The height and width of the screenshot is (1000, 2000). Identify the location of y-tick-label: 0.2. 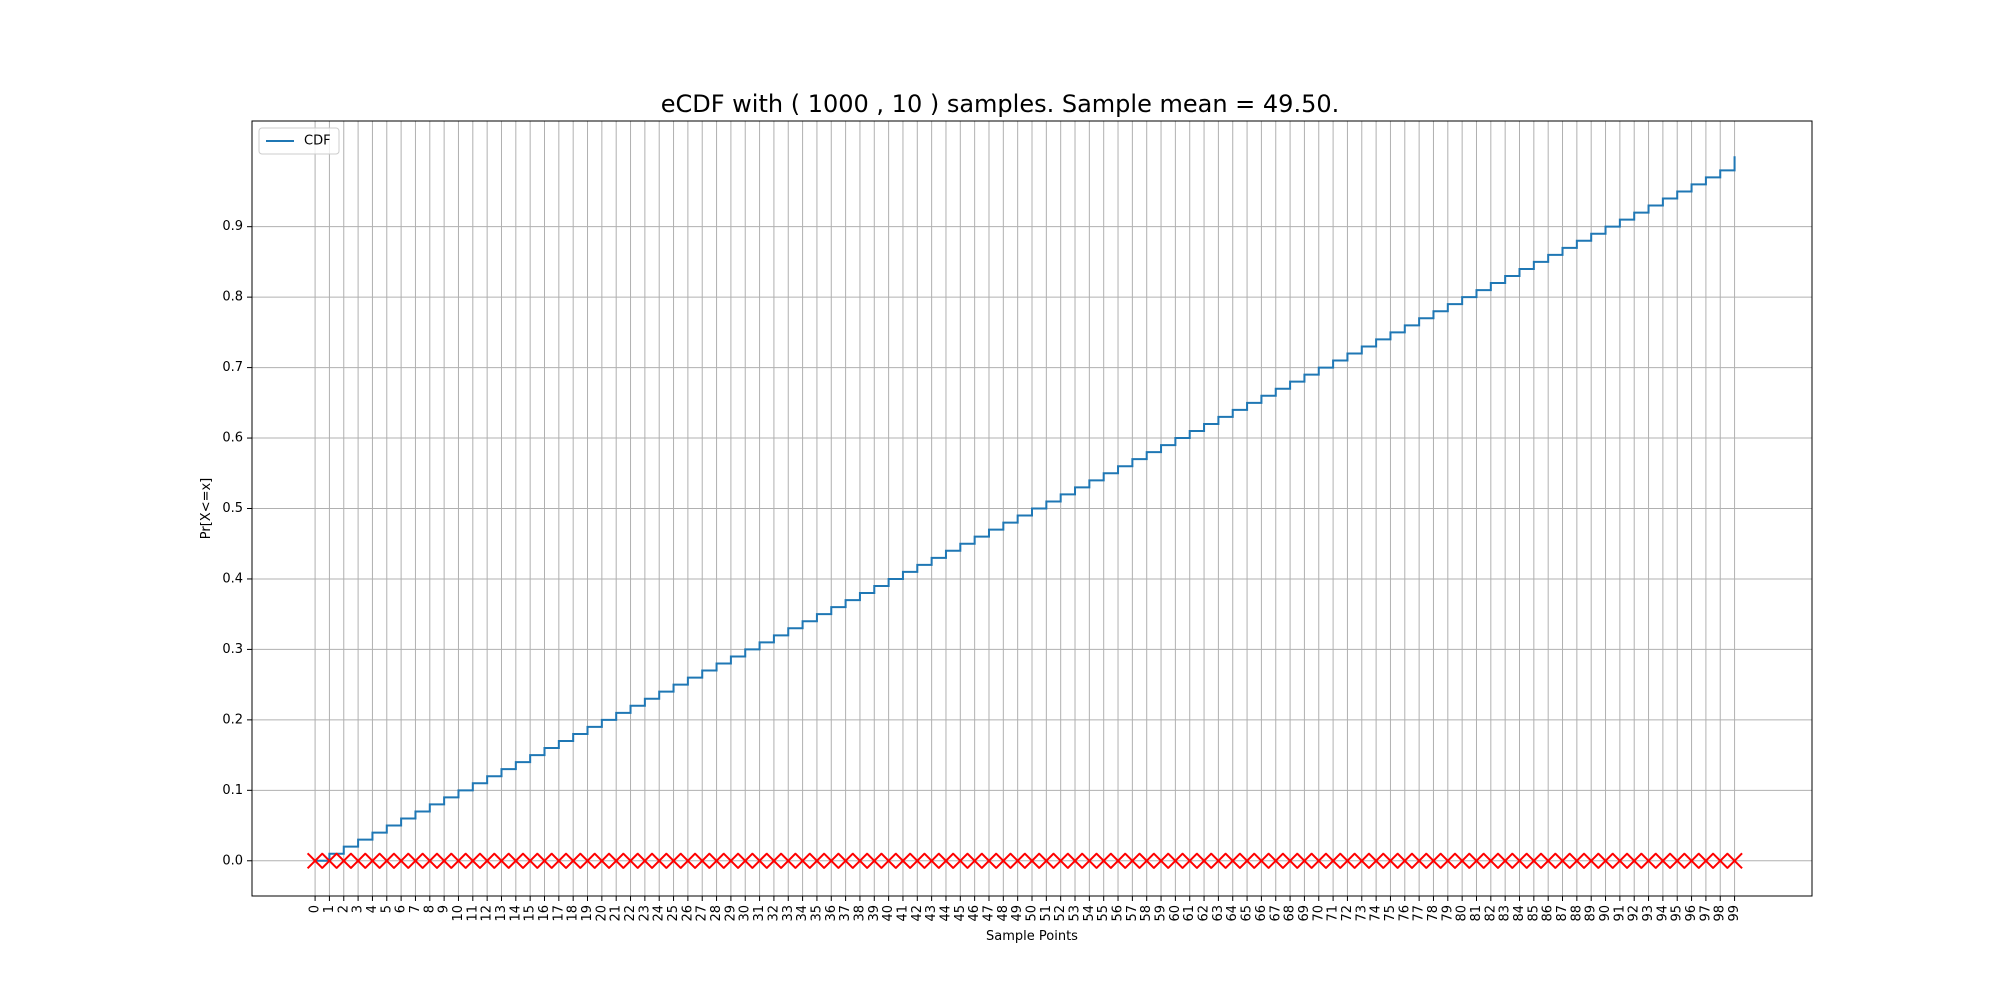
(232, 719).